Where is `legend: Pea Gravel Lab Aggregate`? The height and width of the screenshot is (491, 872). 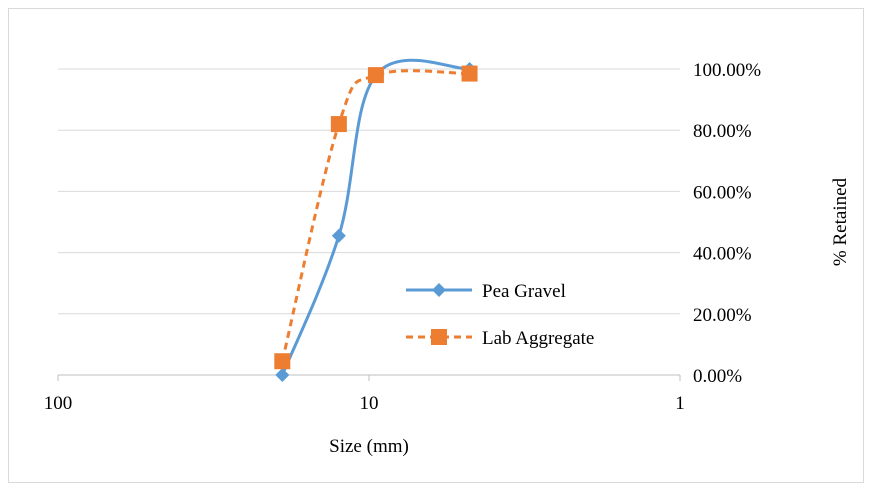
legend: Pea Gravel Lab Aggregate is located at coordinates (500, 315).